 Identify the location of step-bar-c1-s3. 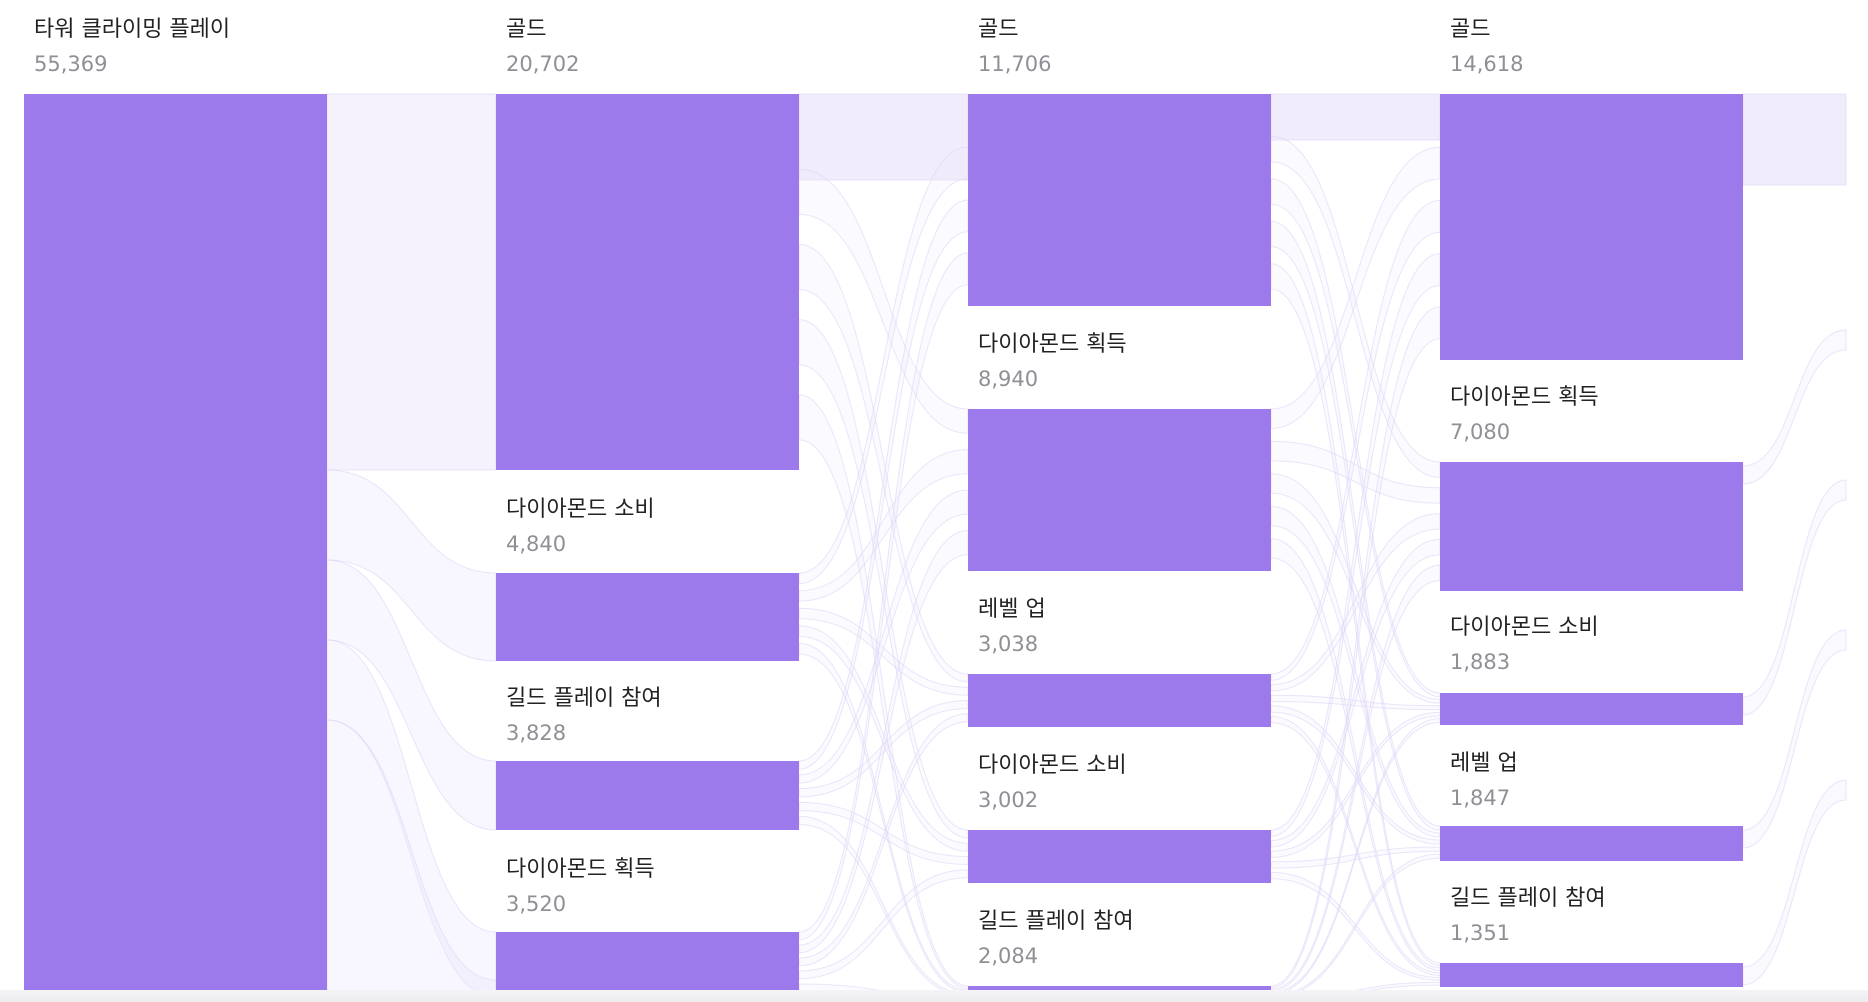
(647, 964).